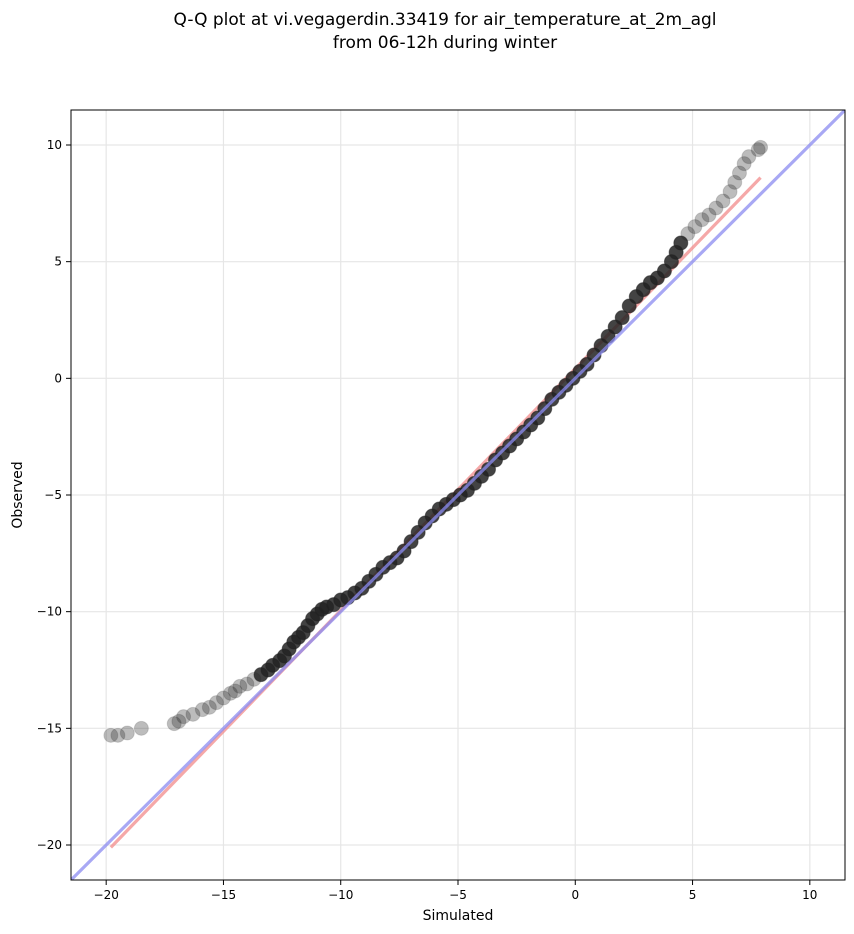  What do you see at coordinates (54, 145) in the screenshot?
I see `y-tick-label-6: 10` at bounding box center [54, 145].